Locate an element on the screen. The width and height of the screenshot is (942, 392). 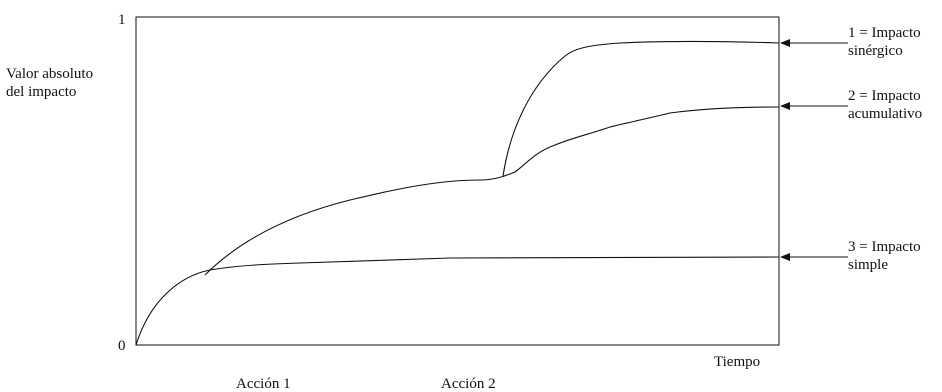
y-tick-top: 1 is located at coordinates (122, 20).